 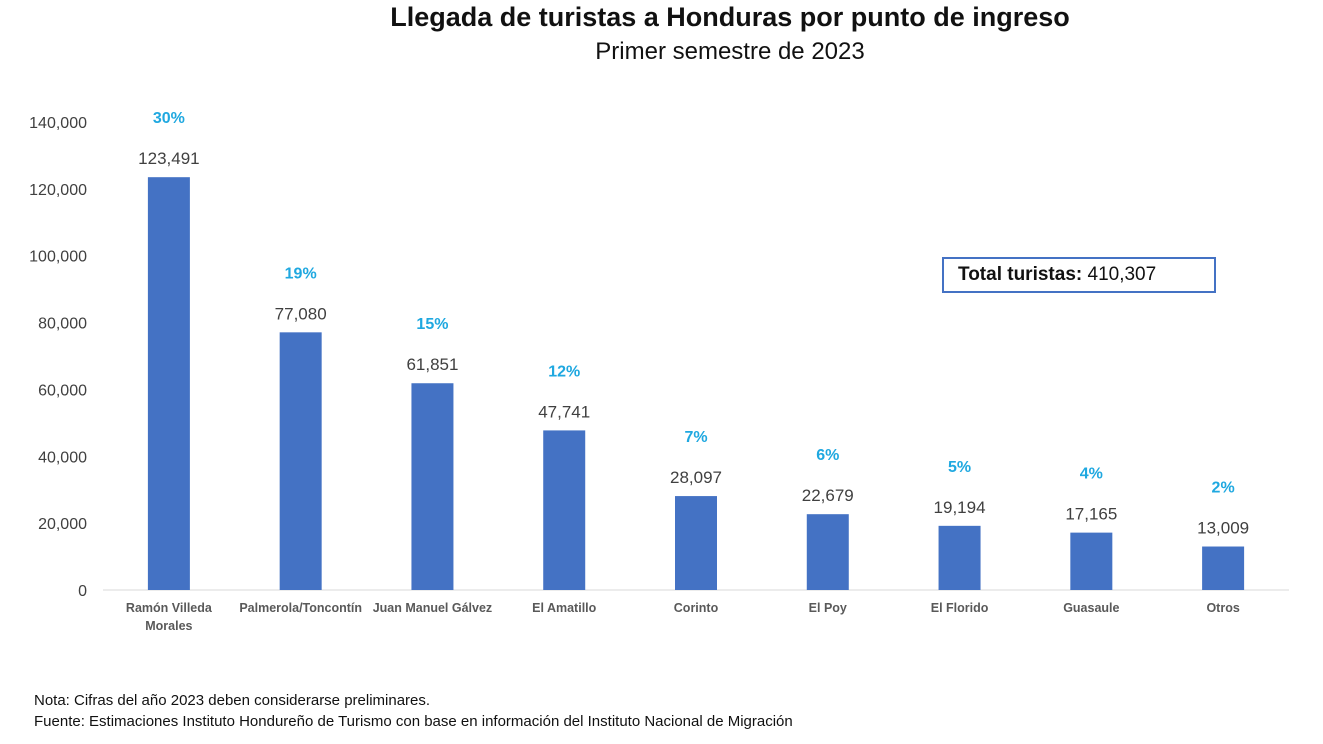 I want to click on category-label: Ramón Villeda, so click(x=169, y=608).